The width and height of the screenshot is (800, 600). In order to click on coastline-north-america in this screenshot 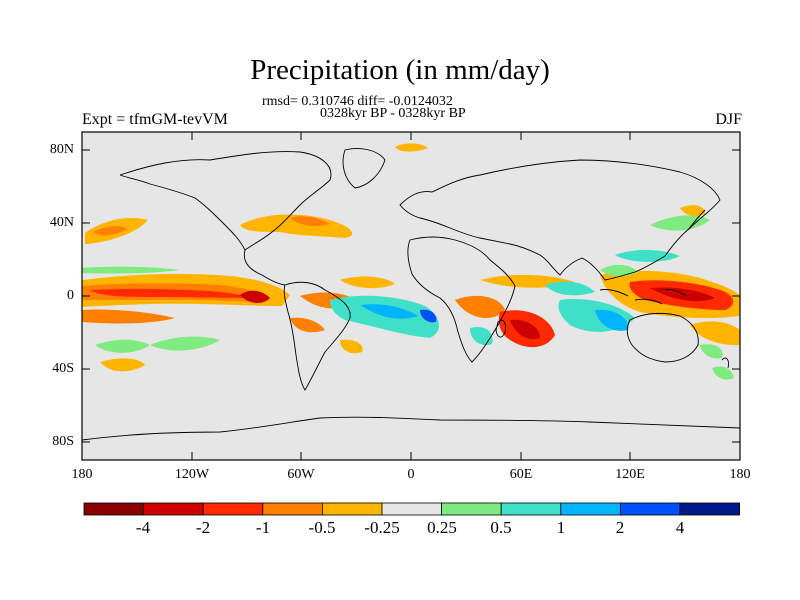, I will do `click(225, 218)`.